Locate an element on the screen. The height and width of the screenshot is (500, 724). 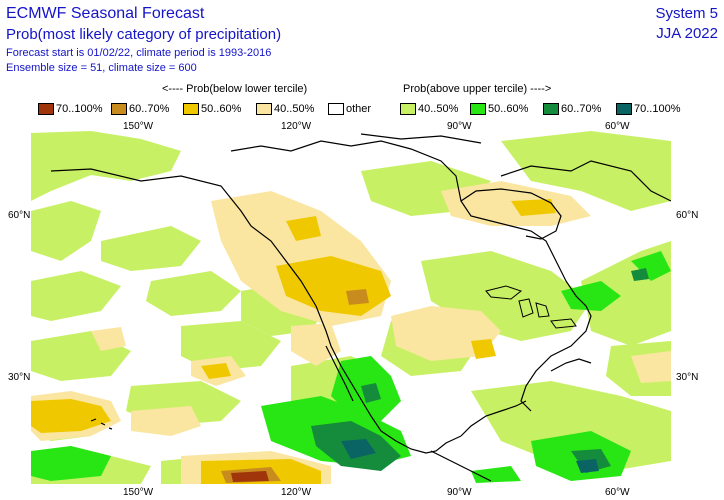
lon-tick-top: 60°W is located at coordinates (617, 126).